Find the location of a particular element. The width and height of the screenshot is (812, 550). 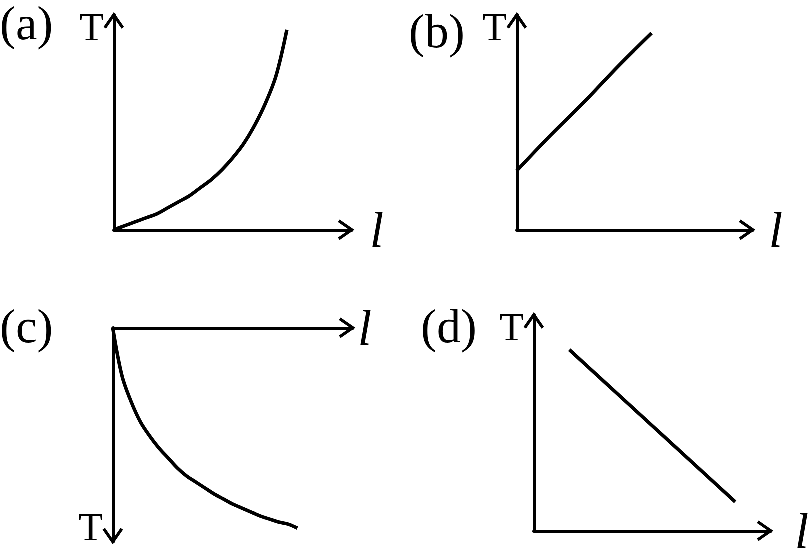

chart-title: (b) is located at coordinates (437, 32).